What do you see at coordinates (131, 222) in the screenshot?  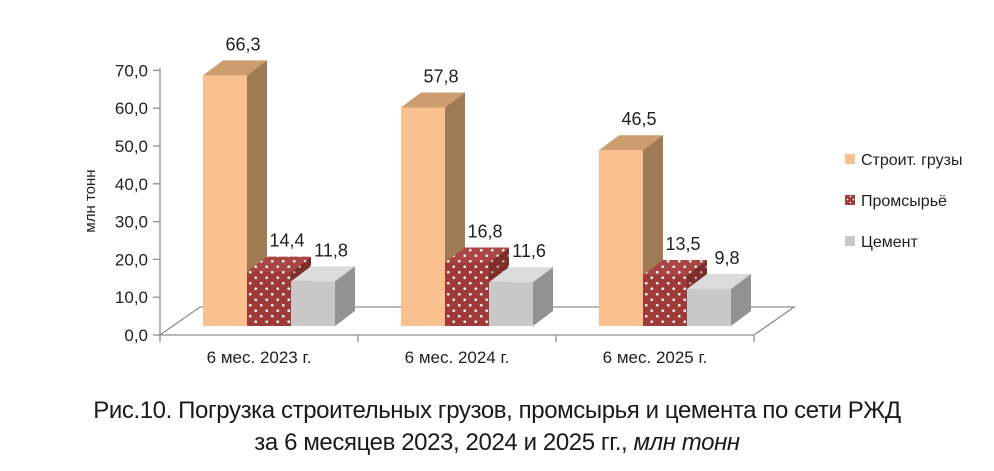 I see `y-tick-label: 30,0` at bounding box center [131, 222].